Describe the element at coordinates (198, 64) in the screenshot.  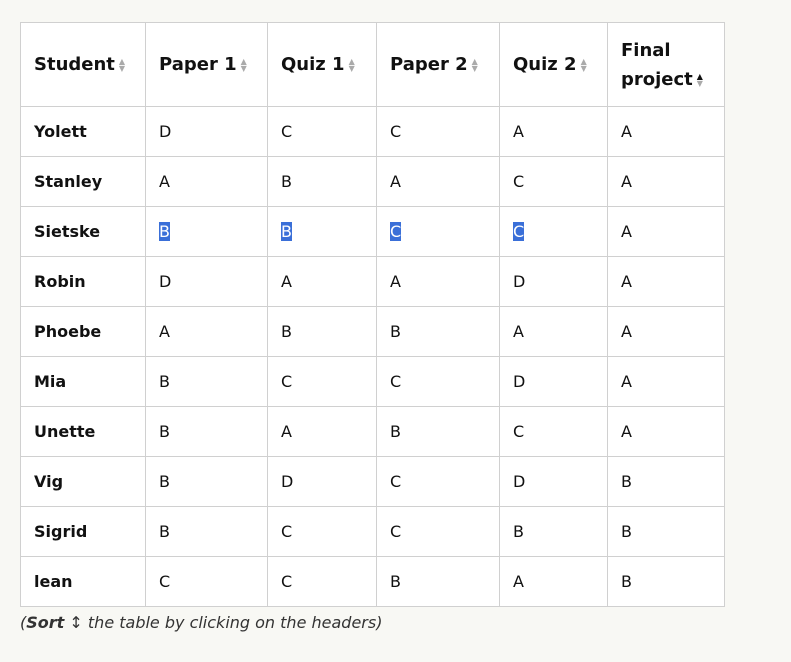
I see `header-label: Paper 1` at that location.